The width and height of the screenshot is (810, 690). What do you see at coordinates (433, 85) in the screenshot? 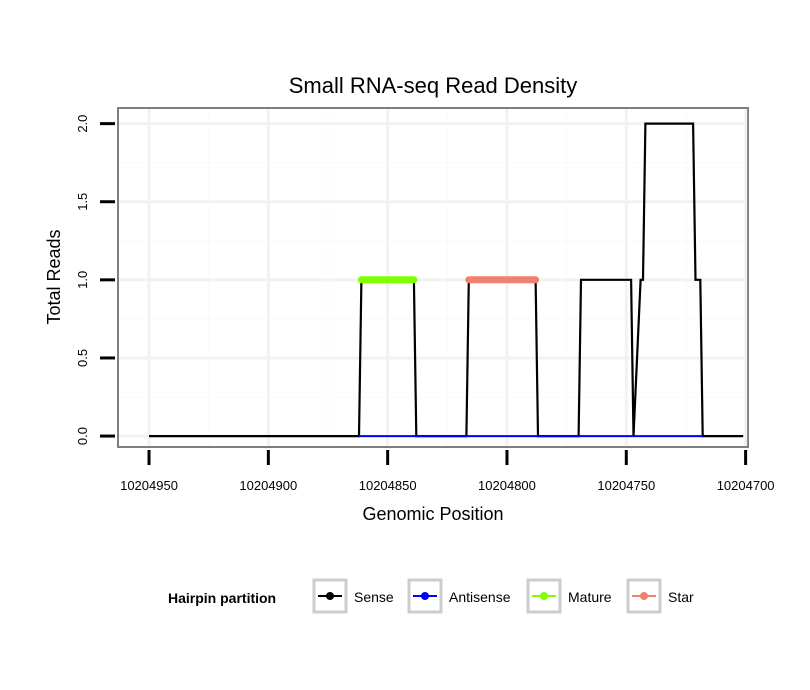
I see `chart-title: Small RNA-seq Read Density` at bounding box center [433, 85].